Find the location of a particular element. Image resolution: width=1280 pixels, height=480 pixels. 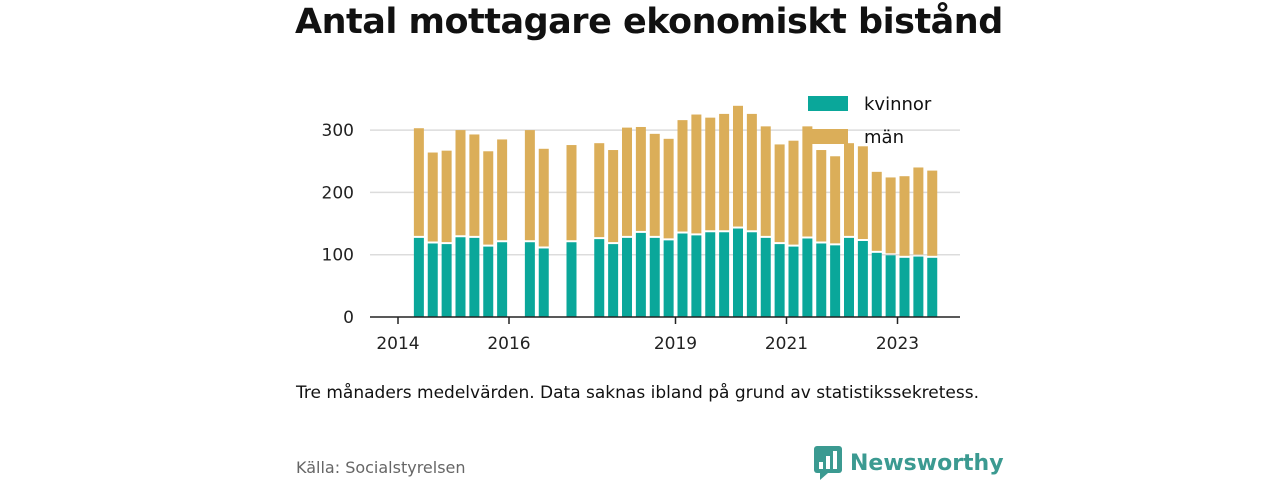

x-tick-label: 2016 is located at coordinates (508, 344).